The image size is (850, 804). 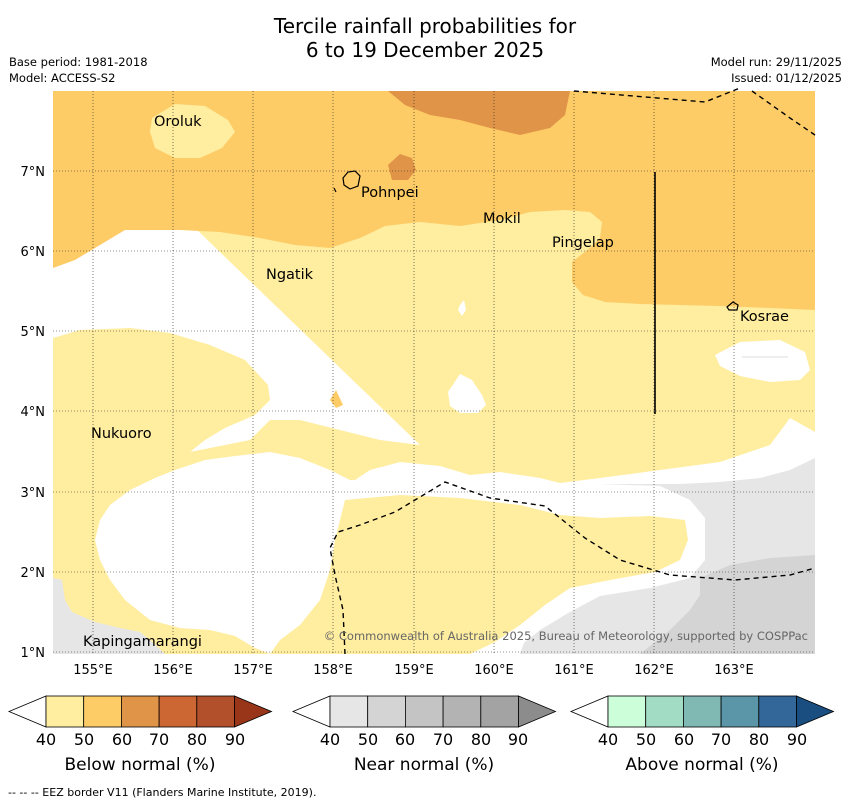 What do you see at coordinates (502, 219) in the screenshot?
I see `place-mokil: Mokil` at bounding box center [502, 219].